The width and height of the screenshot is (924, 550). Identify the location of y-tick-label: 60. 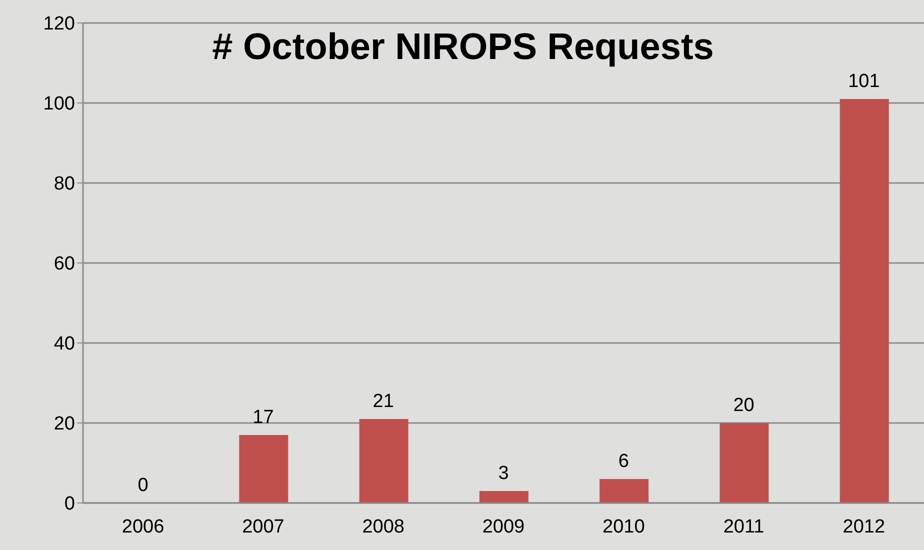
(64, 264).